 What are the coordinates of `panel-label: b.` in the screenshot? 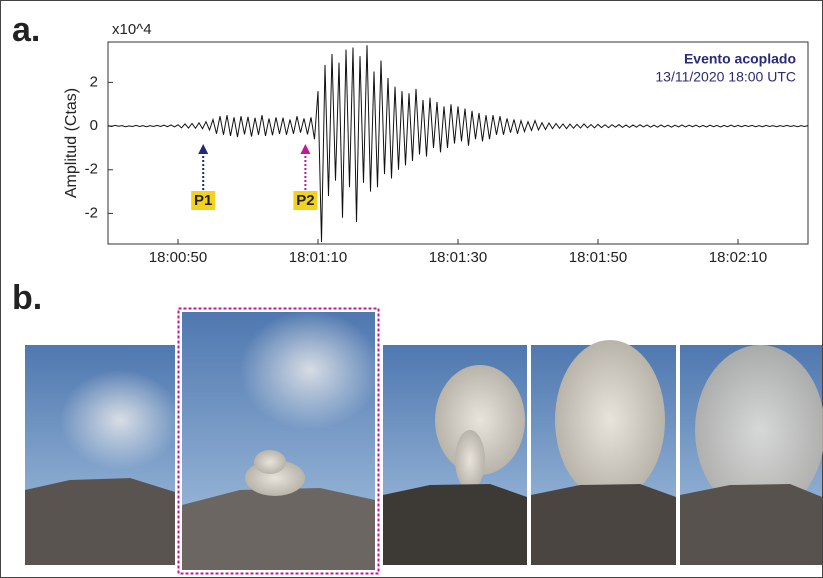 It's located at (27, 298).